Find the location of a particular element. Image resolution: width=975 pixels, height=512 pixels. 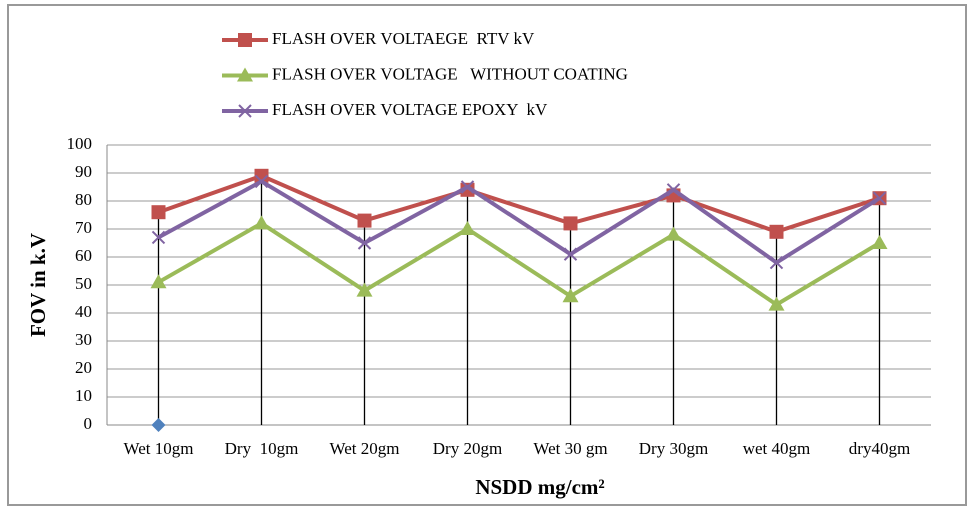

y-tick-label: 20 is located at coordinates (83, 367).